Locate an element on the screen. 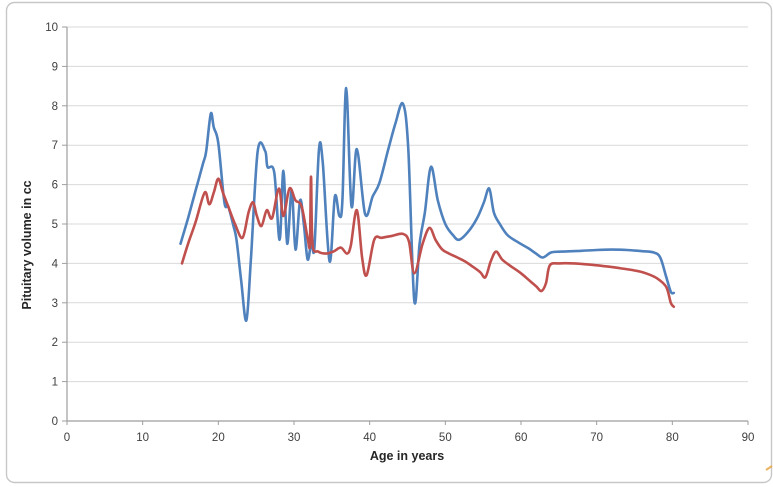  x-tick-label: 60 is located at coordinates (521, 438).